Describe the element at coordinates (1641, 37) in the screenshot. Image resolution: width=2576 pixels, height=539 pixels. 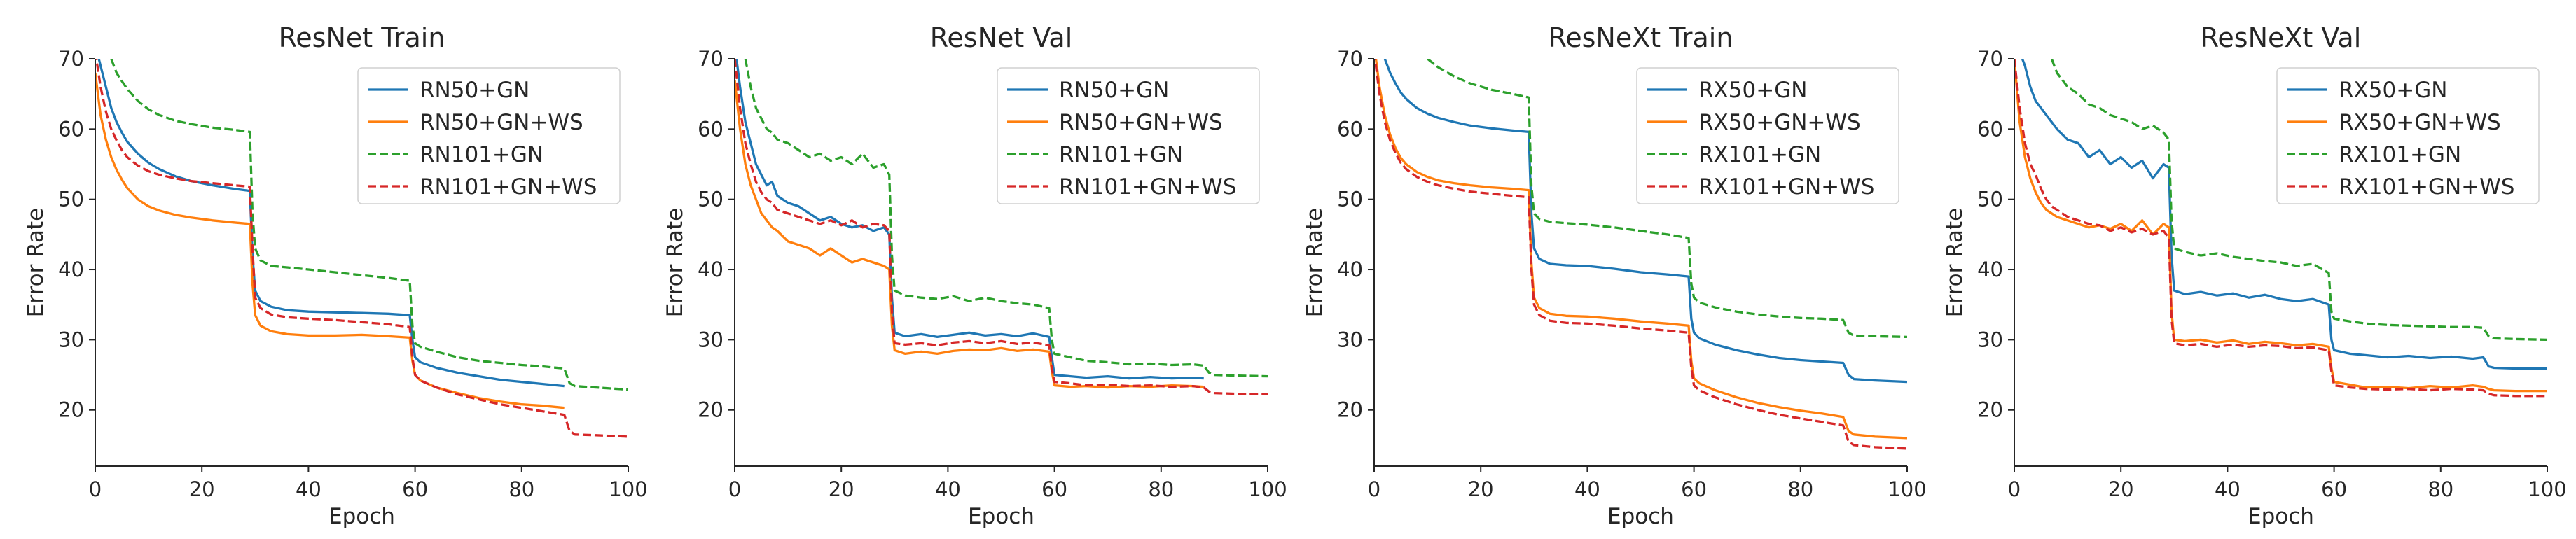
I see `chart-title: ResNeXt Train` at that location.